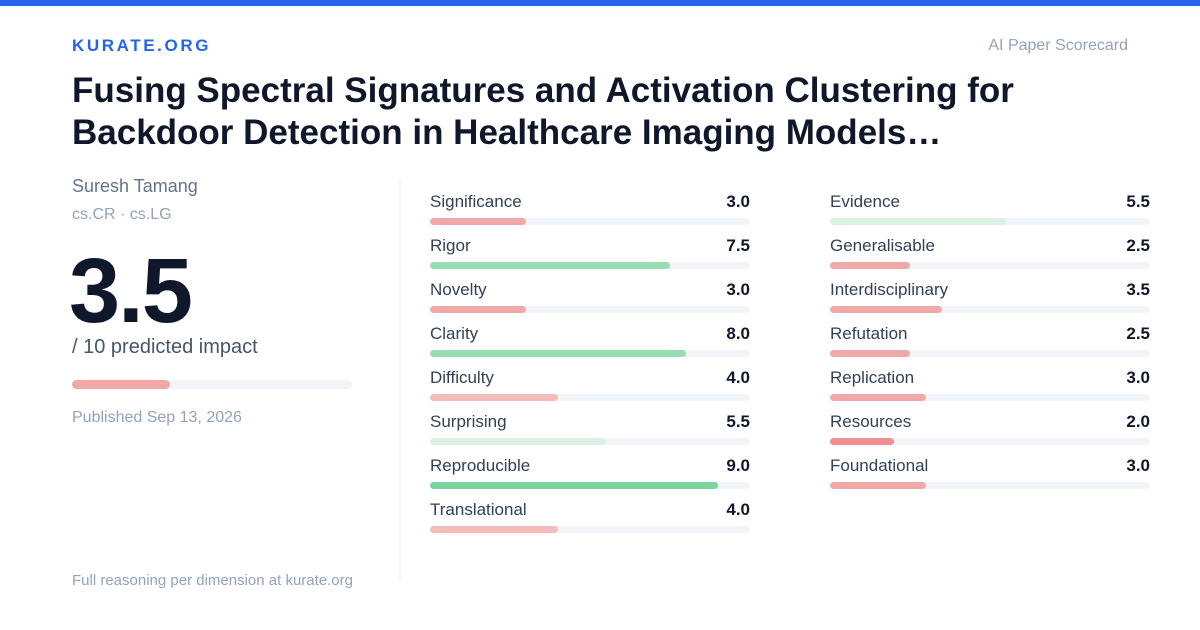 The height and width of the screenshot is (630, 1200). Describe the element at coordinates (142, 45) in the screenshot. I see `brand-logo: KURATE.ORG` at that location.